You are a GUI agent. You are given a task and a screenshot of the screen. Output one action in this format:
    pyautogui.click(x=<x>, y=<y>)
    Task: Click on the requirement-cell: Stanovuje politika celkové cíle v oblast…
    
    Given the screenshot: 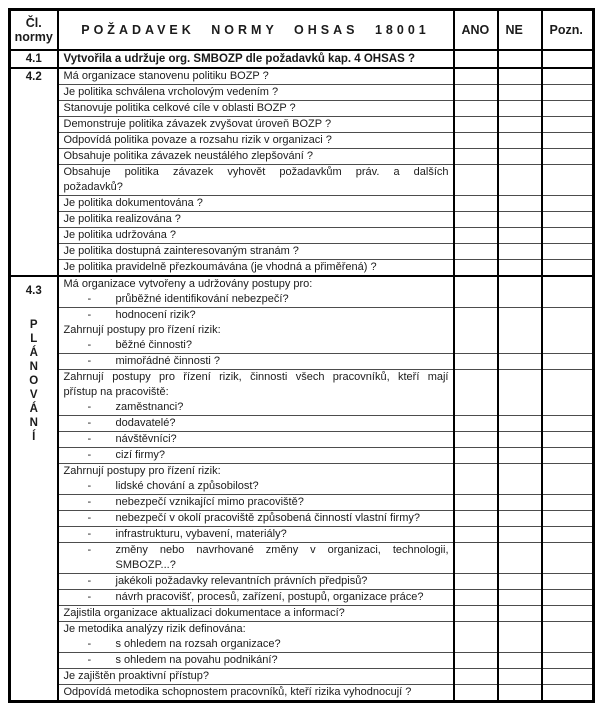 What is the action you would take?
    pyautogui.click(x=255, y=108)
    